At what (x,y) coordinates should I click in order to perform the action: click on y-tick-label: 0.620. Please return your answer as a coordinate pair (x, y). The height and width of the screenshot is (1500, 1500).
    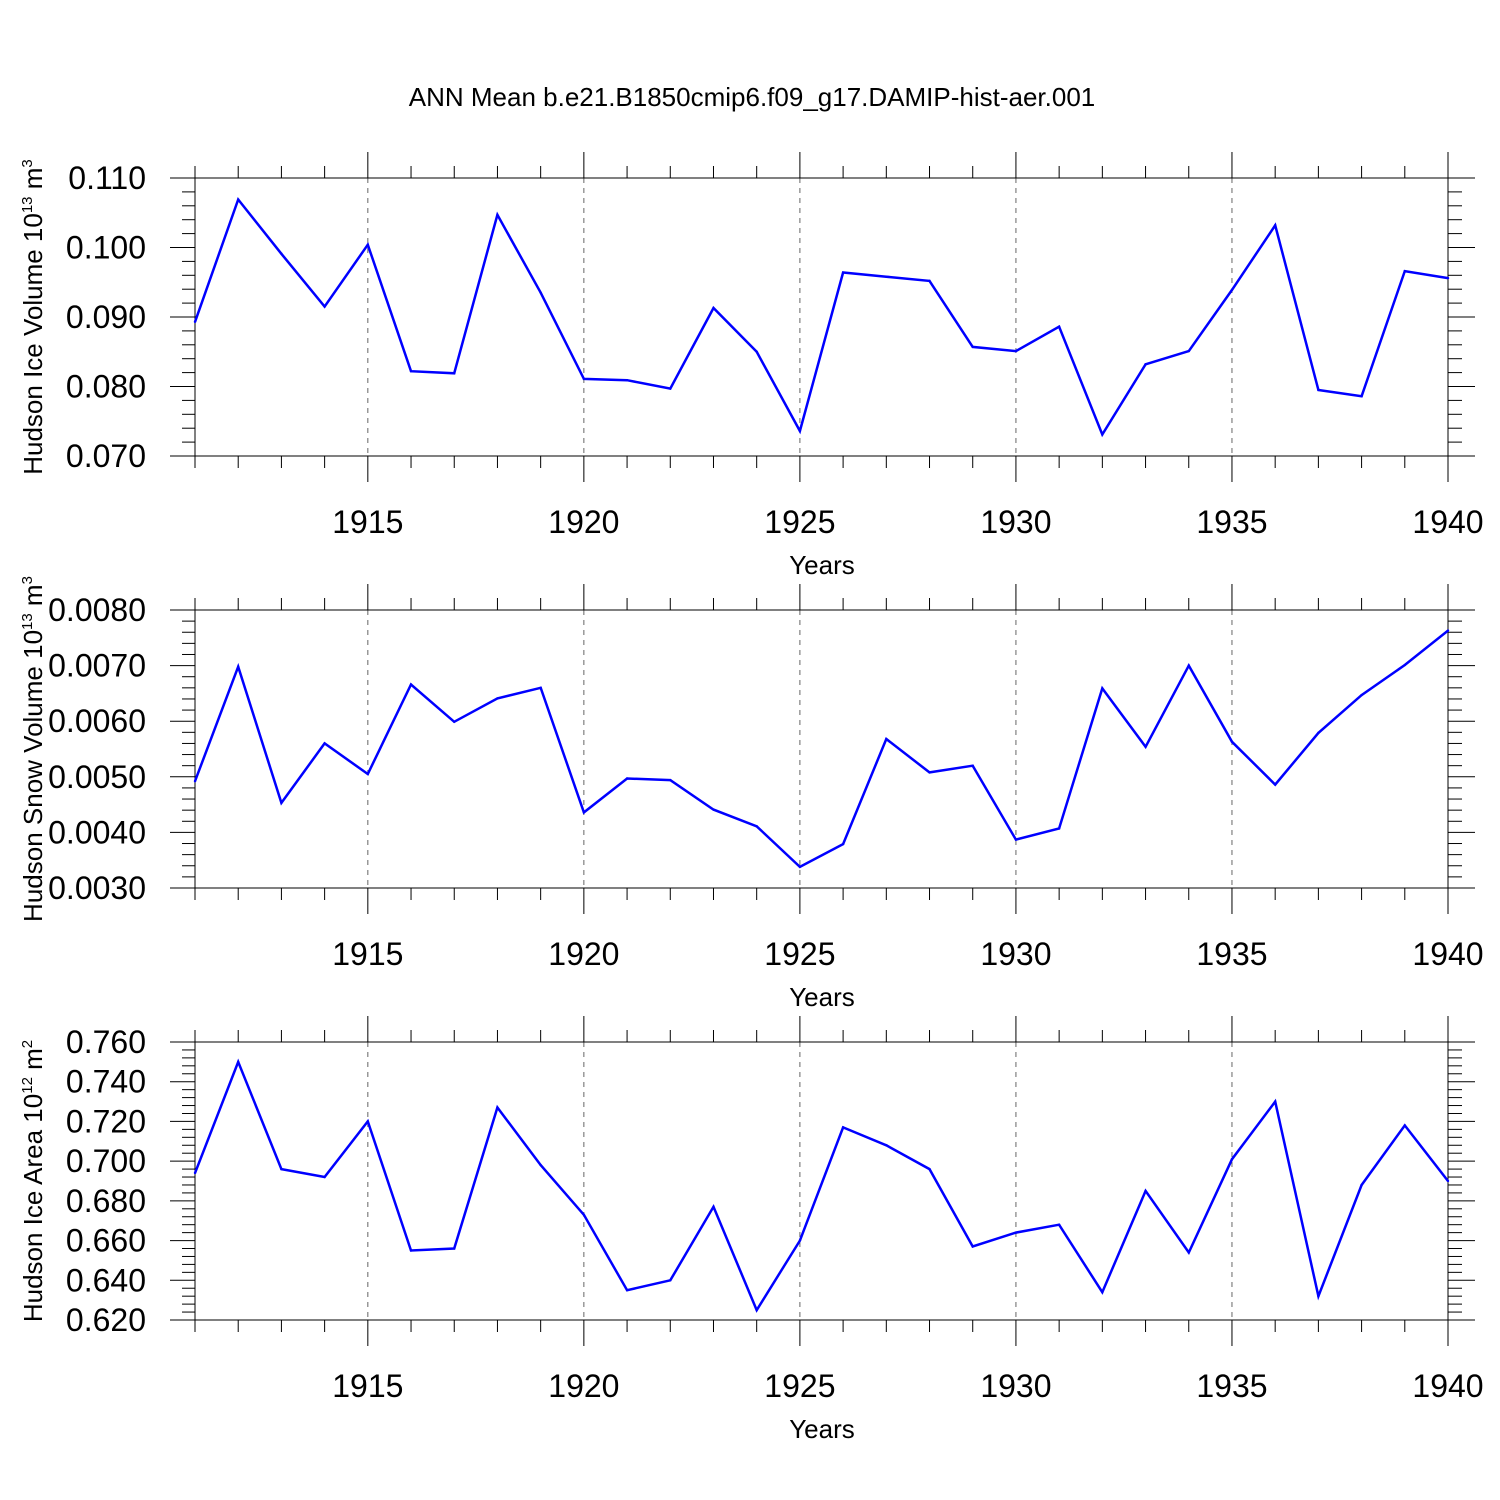
    Looking at the image, I should click on (106, 1320).